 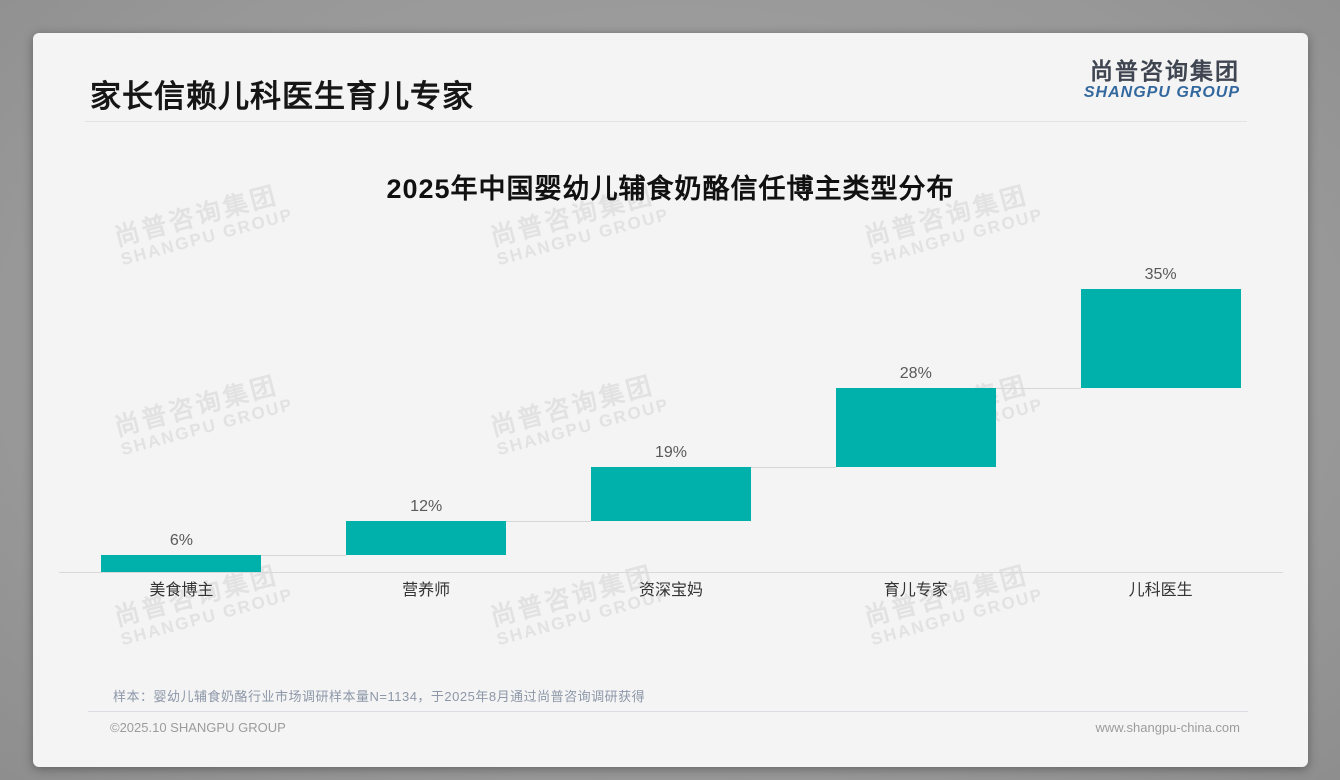 What do you see at coordinates (1161, 93) in the screenshot?
I see `company-logo-en: SHANGPU GROUP` at bounding box center [1161, 93].